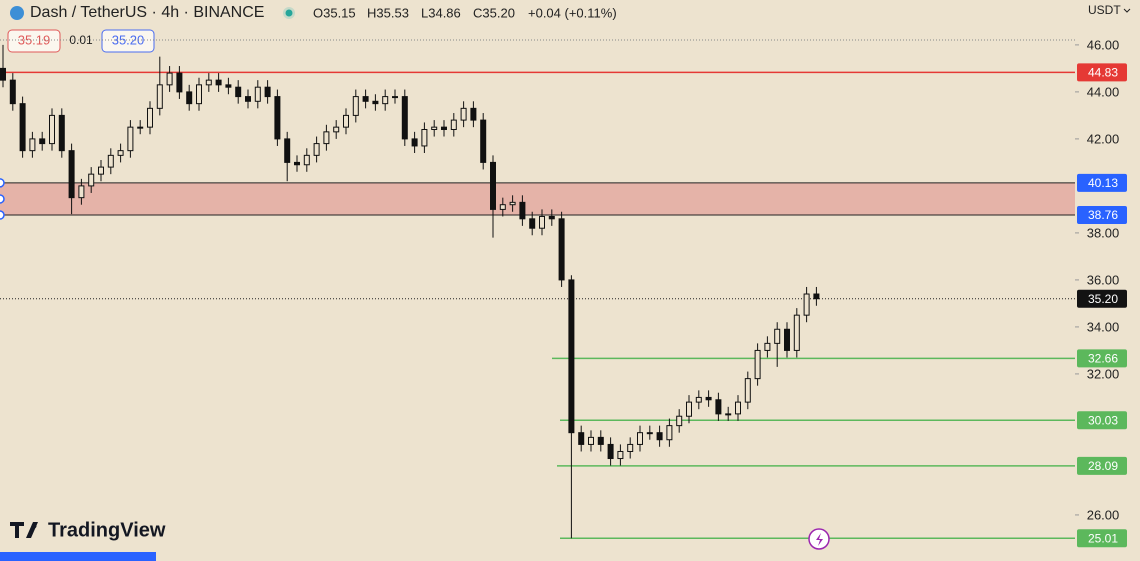 The width and height of the screenshot is (1140, 561). What do you see at coordinates (1103, 514) in the screenshot?
I see `y-tick-label: 26.00` at bounding box center [1103, 514].